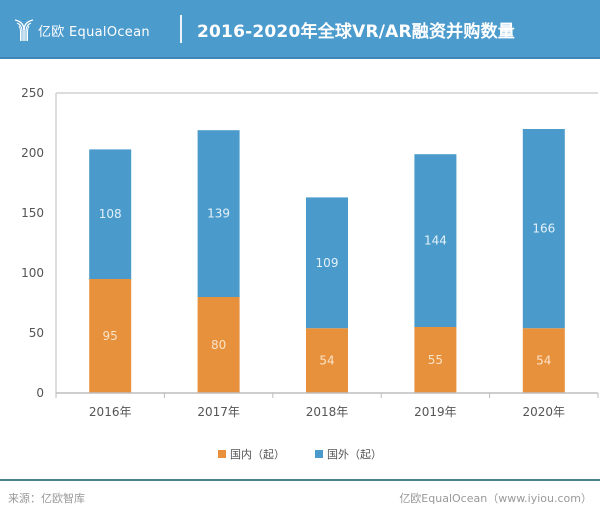 The width and height of the screenshot is (600, 519). I want to click on data-label: 80, so click(218, 345).